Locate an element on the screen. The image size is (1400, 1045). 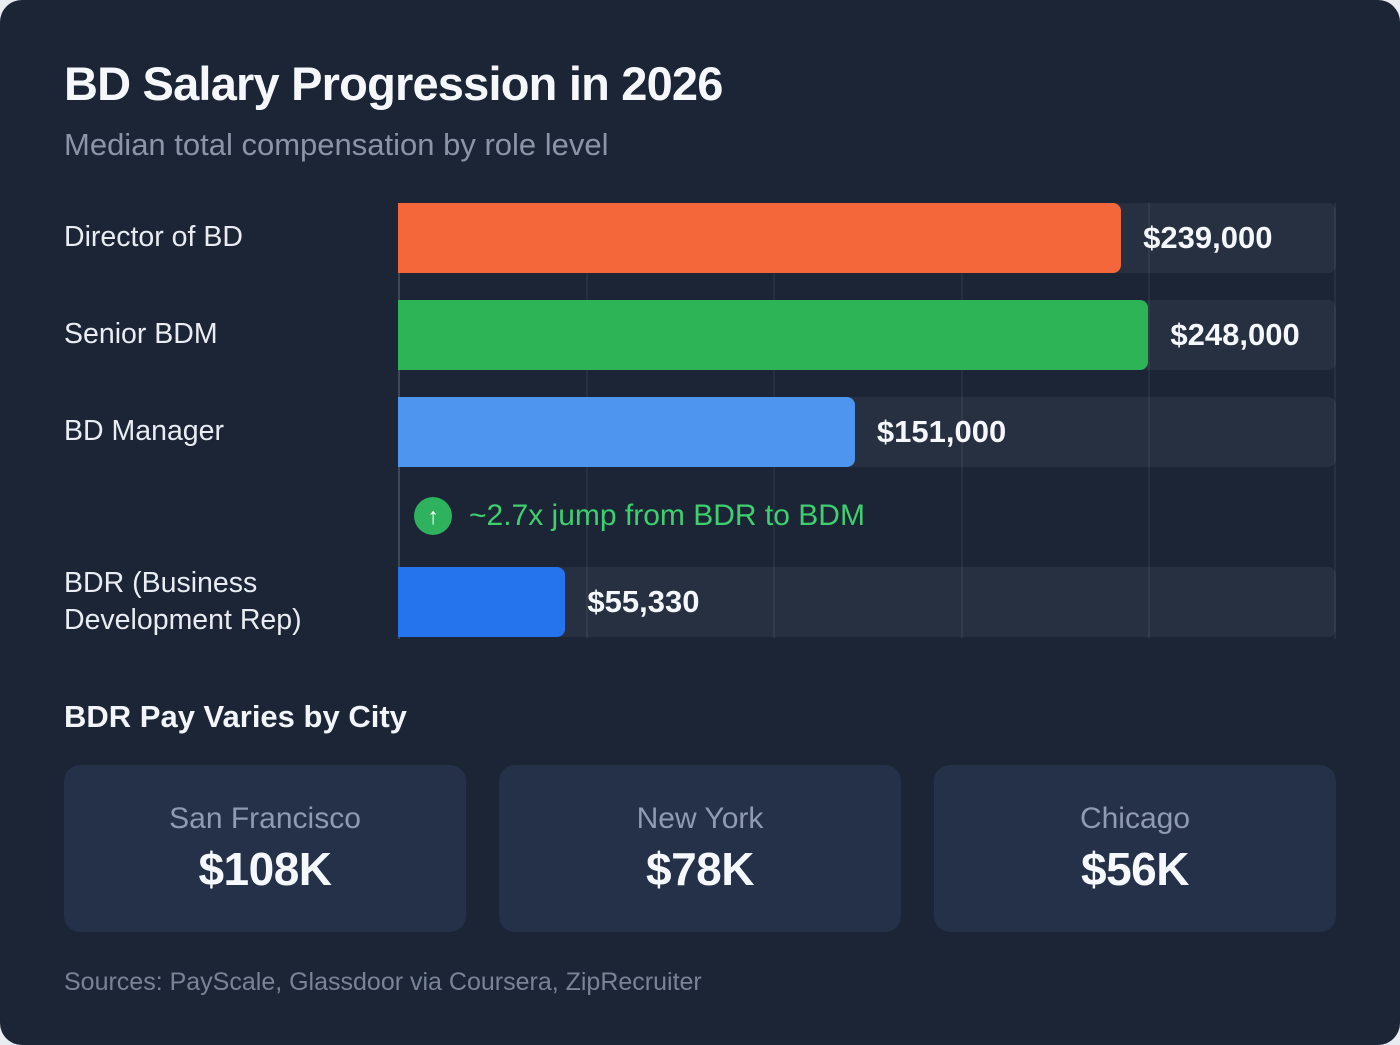
bar-value: $239,000 is located at coordinates (1208, 237).